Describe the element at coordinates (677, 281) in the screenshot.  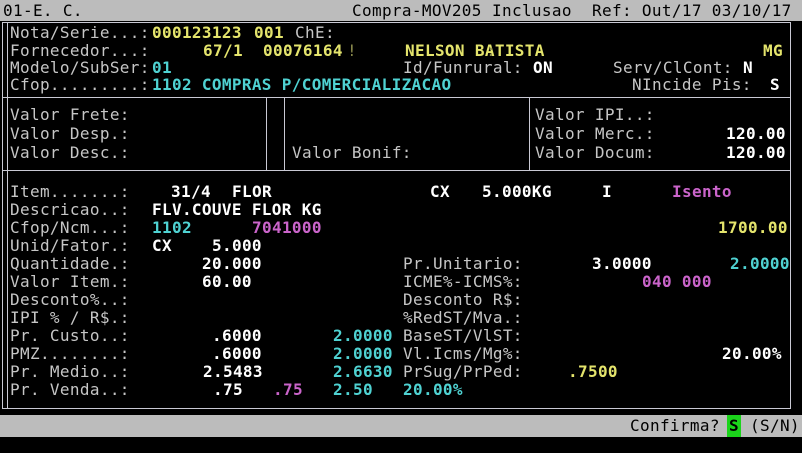
I see `icms-value: 040 000` at that location.